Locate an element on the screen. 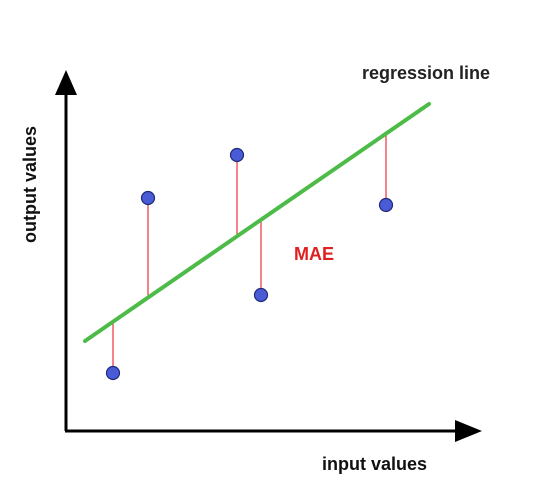 The height and width of the screenshot is (501, 559). mae-label: MAE is located at coordinates (314, 254).